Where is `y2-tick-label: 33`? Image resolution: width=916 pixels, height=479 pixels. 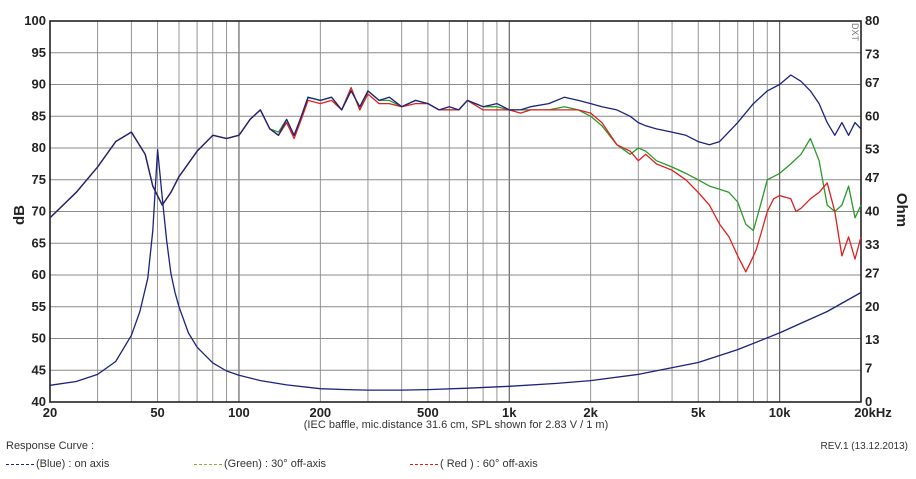 y2-tick-label: 33 is located at coordinates (872, 244).